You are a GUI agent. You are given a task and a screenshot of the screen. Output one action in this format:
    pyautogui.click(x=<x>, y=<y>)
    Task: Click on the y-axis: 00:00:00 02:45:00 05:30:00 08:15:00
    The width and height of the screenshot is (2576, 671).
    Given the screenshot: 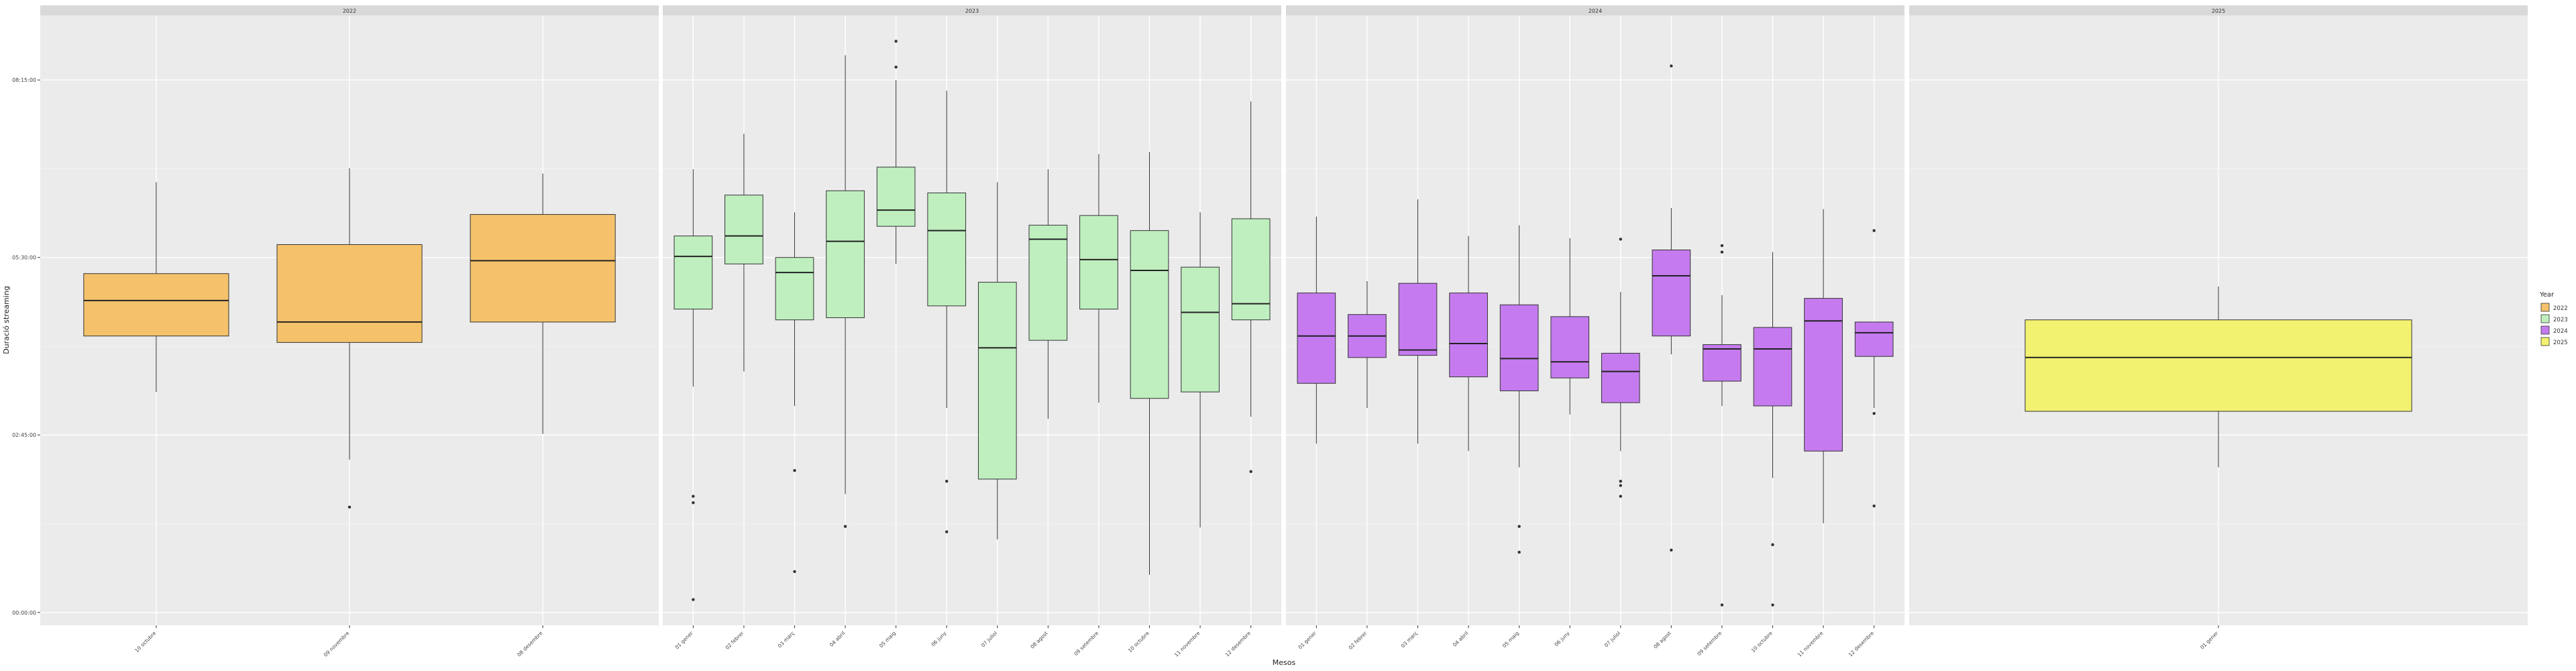 What is the action you would take?
    pyautogui.click(x=26, y=346)
    